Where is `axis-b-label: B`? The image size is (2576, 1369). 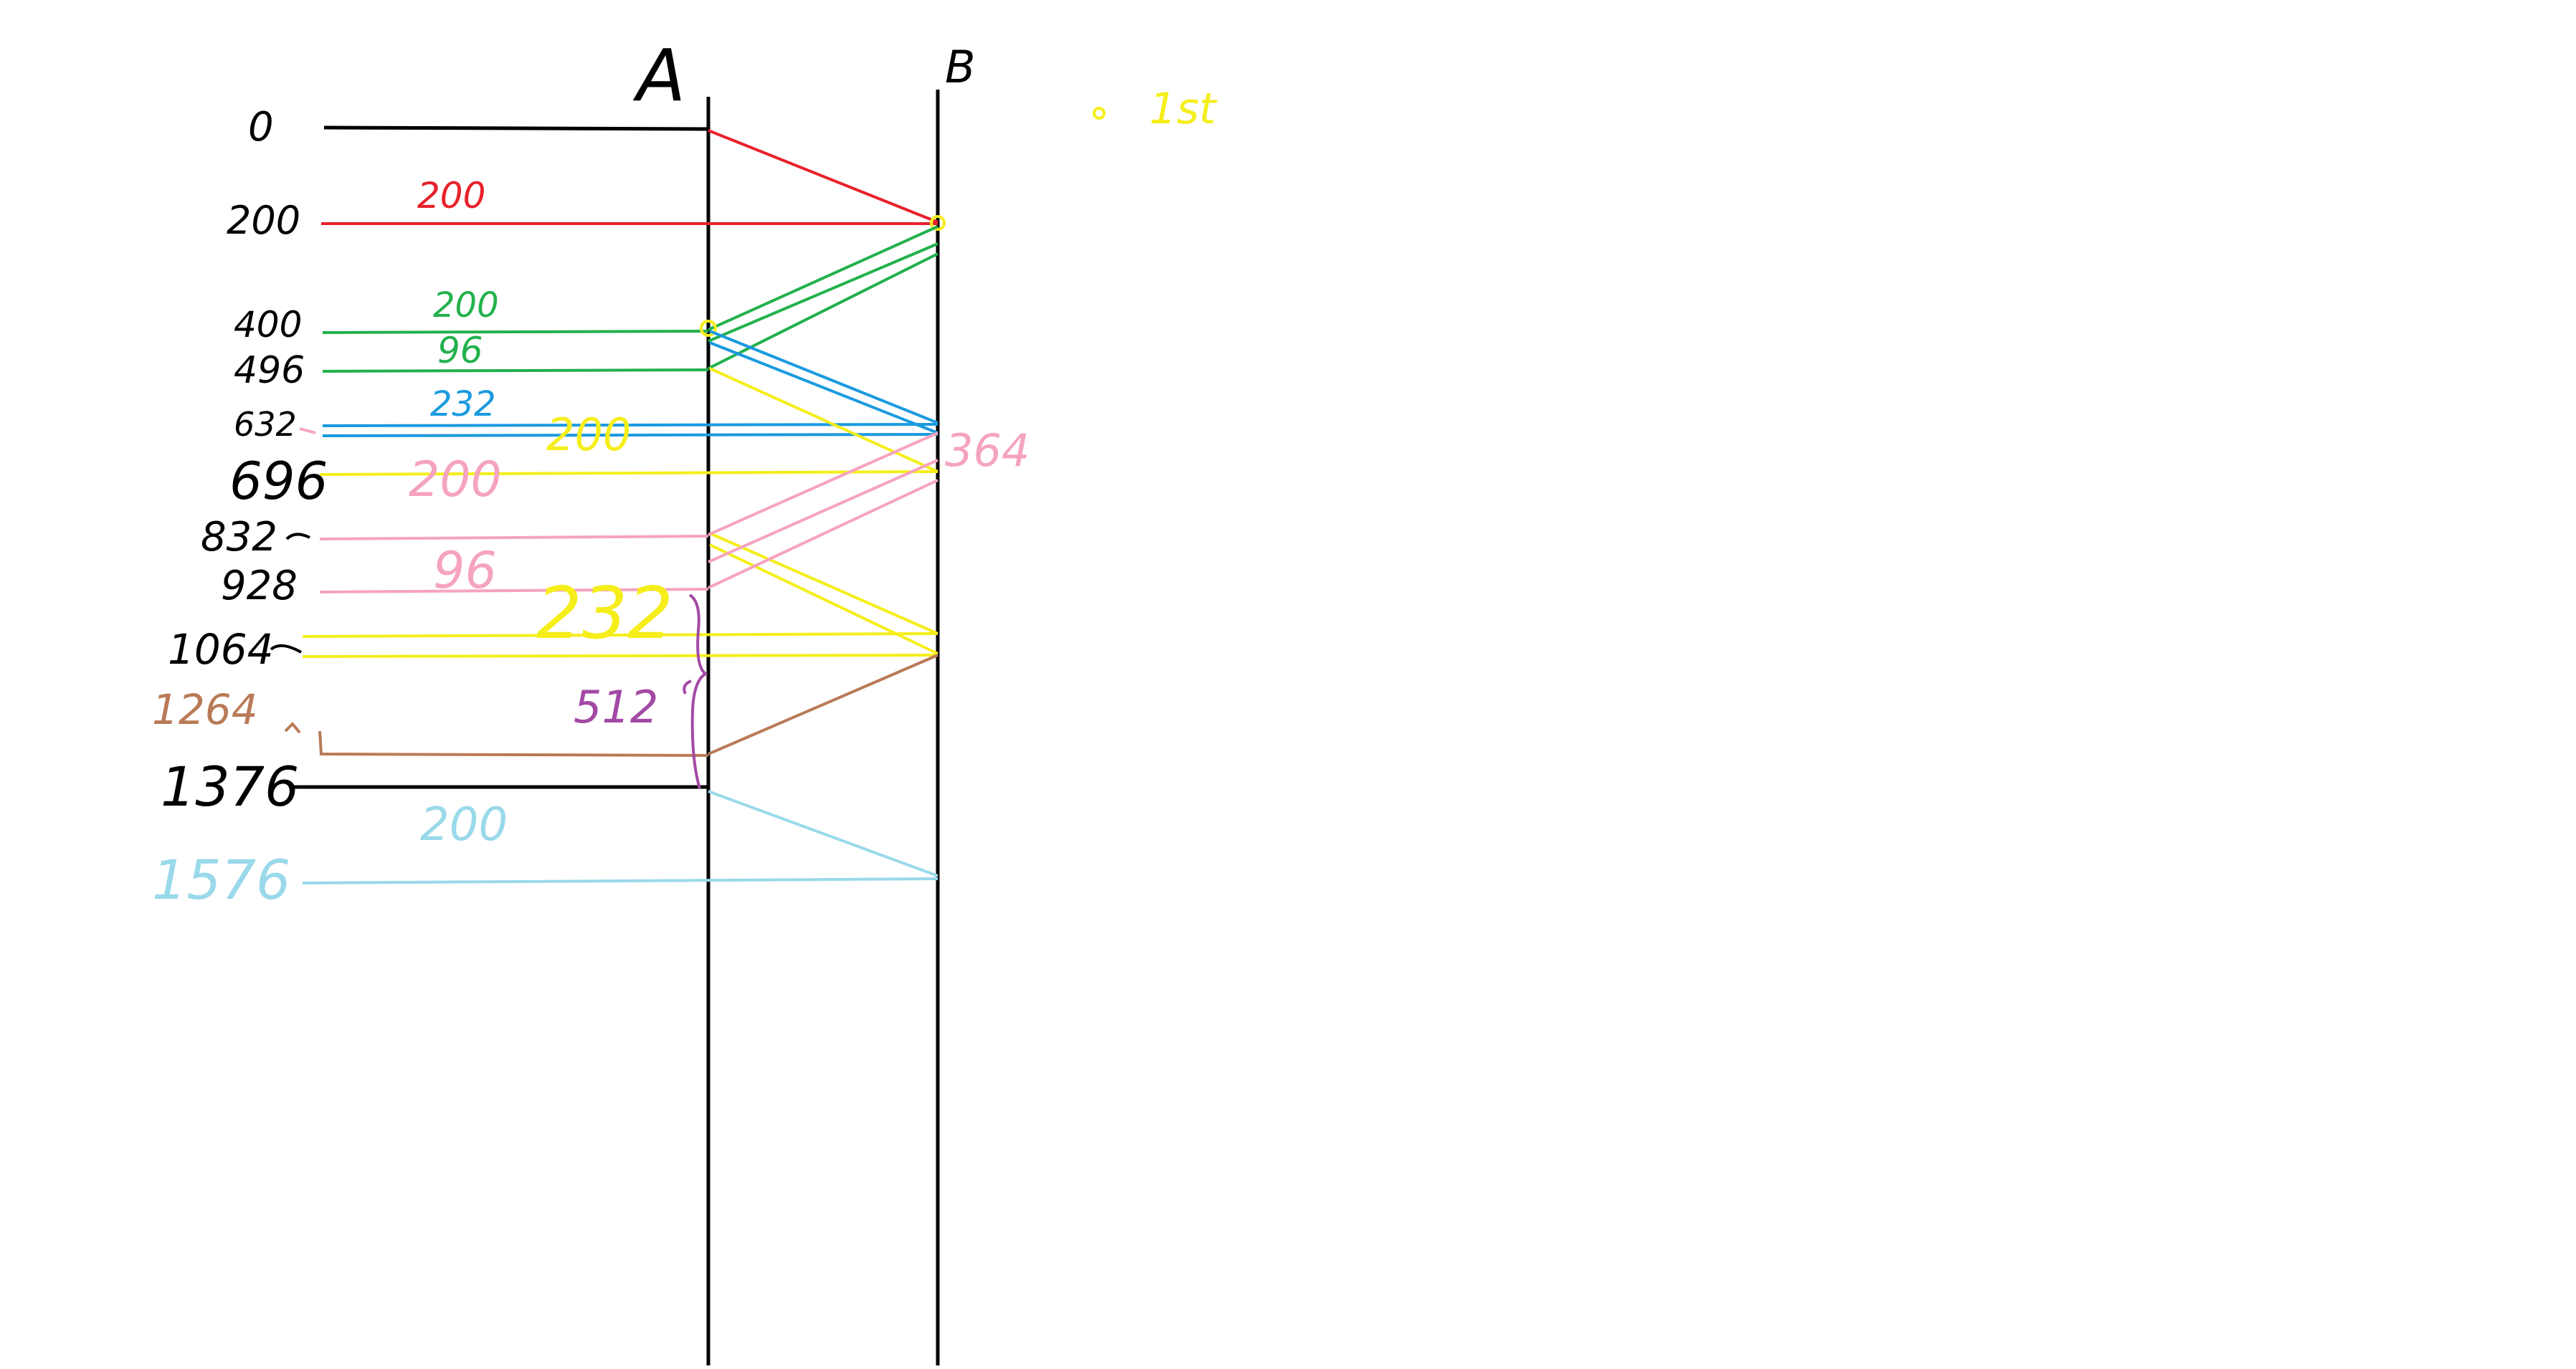
axis-b-label: B is located at coordinates (960, 67).